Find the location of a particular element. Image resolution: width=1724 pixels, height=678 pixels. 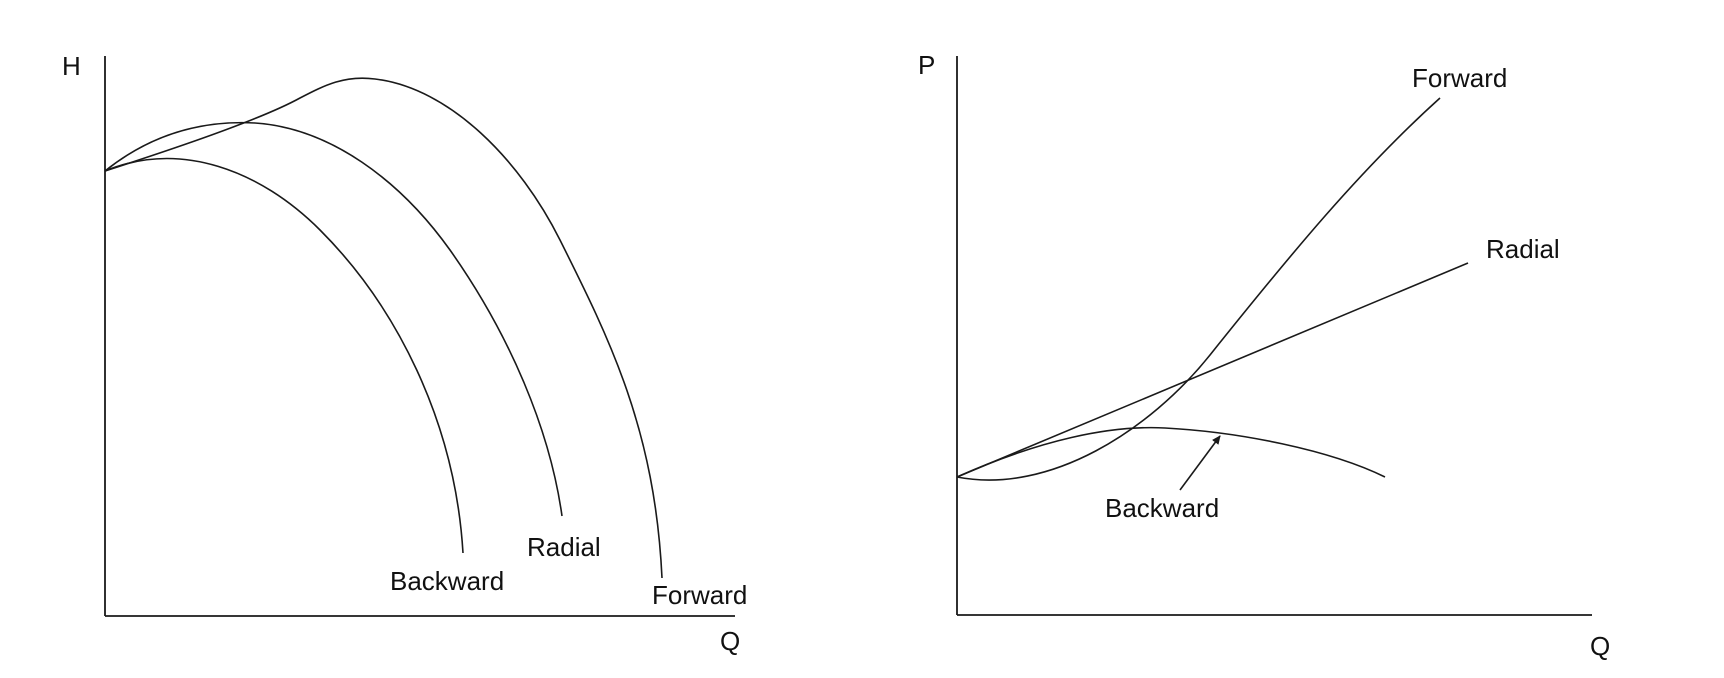

power-forward-label: Forward is located at coordinates (1459, 78).